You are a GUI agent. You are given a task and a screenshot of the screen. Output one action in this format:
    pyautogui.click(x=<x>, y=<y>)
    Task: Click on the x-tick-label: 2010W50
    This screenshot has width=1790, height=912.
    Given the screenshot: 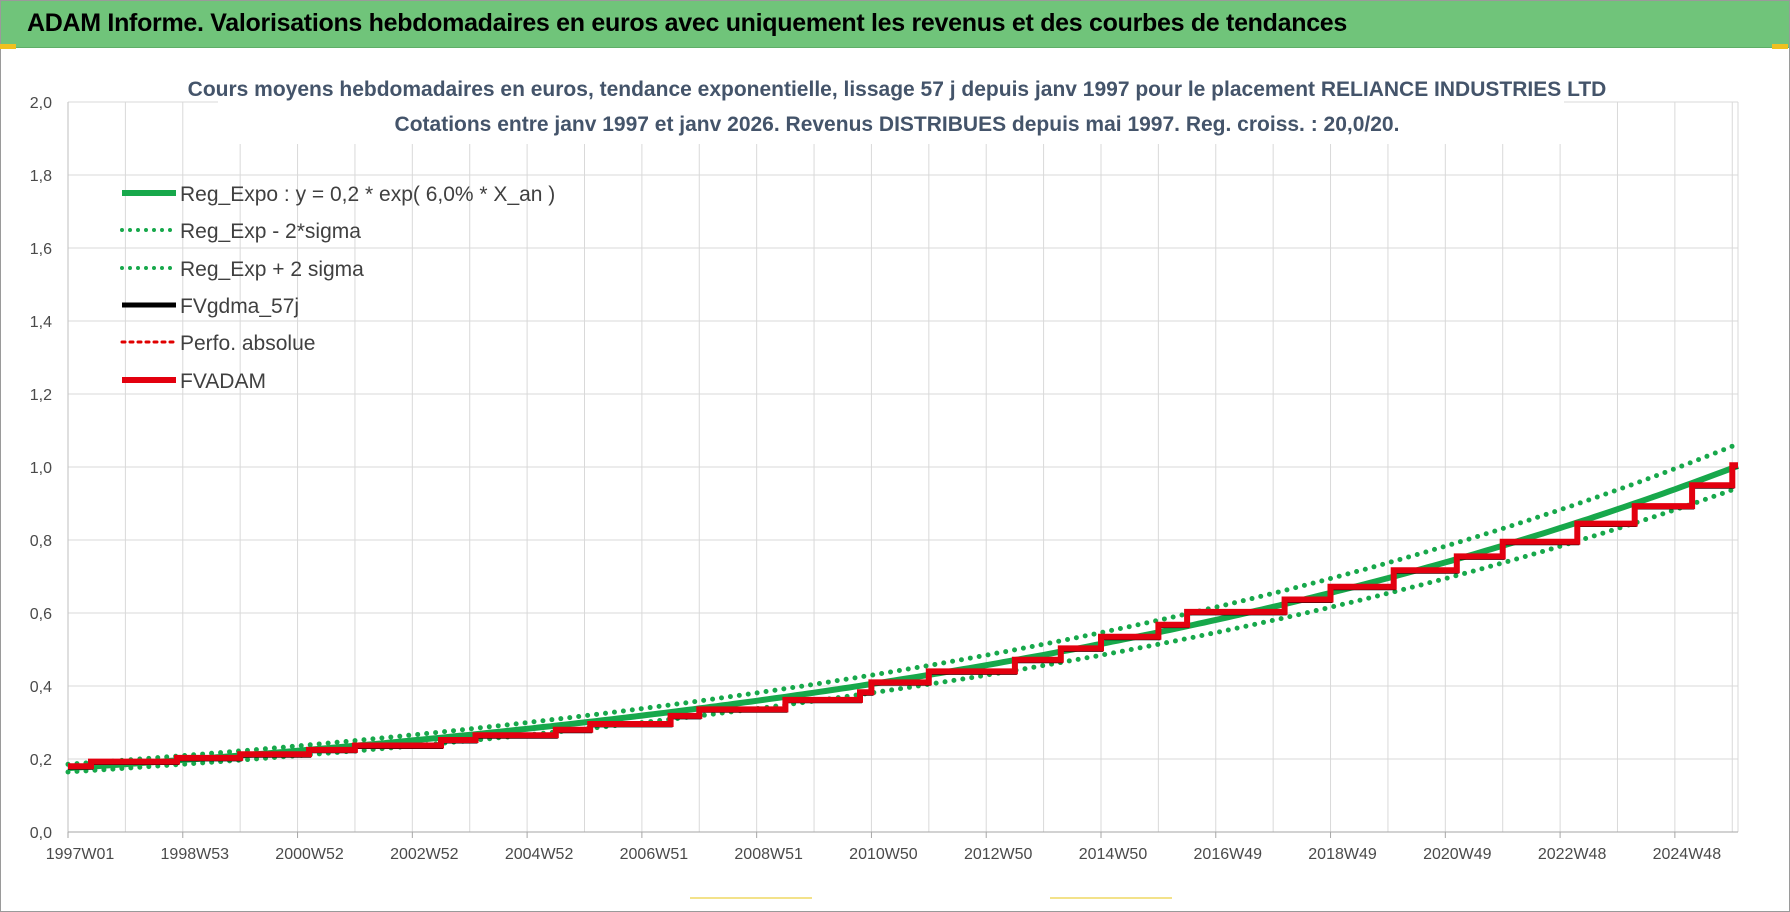 What is the action you would take?
    pyautogui.click(x=883, y=854)
    